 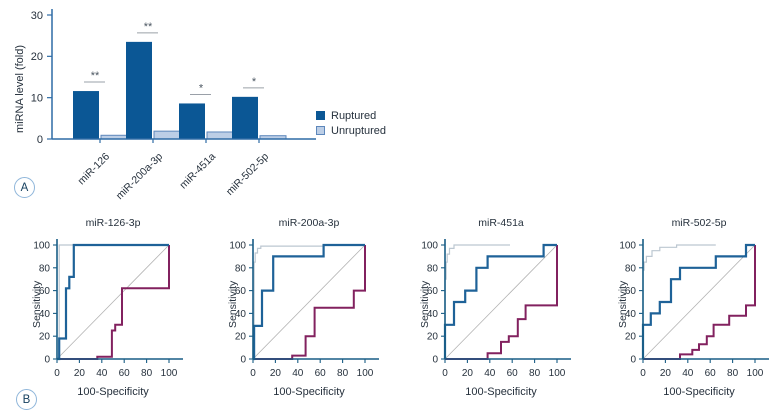 I want to click on legend-item-unruptured: Unruptured, so click(x=351, y=130).